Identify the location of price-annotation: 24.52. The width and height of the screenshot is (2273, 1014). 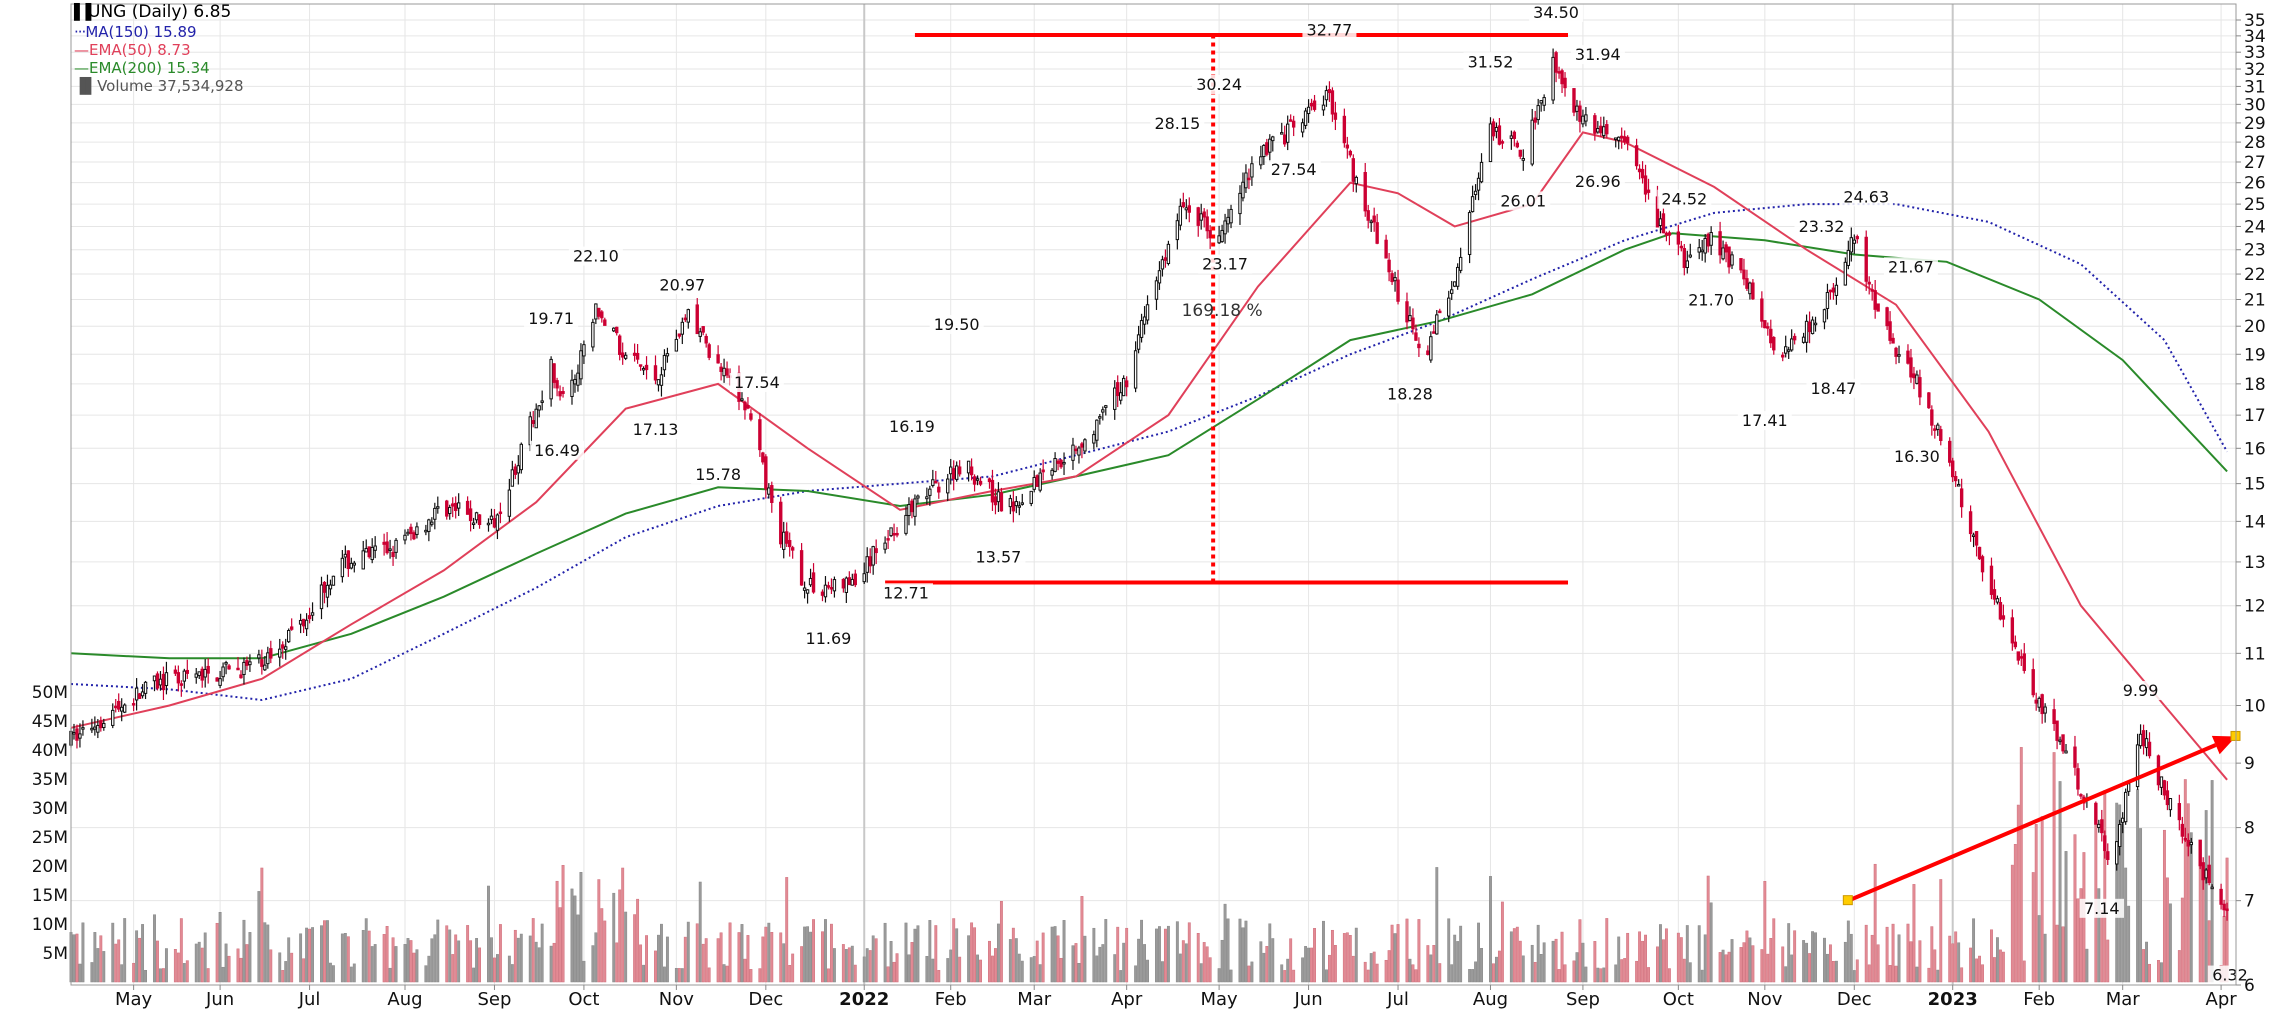
(1684, 199).